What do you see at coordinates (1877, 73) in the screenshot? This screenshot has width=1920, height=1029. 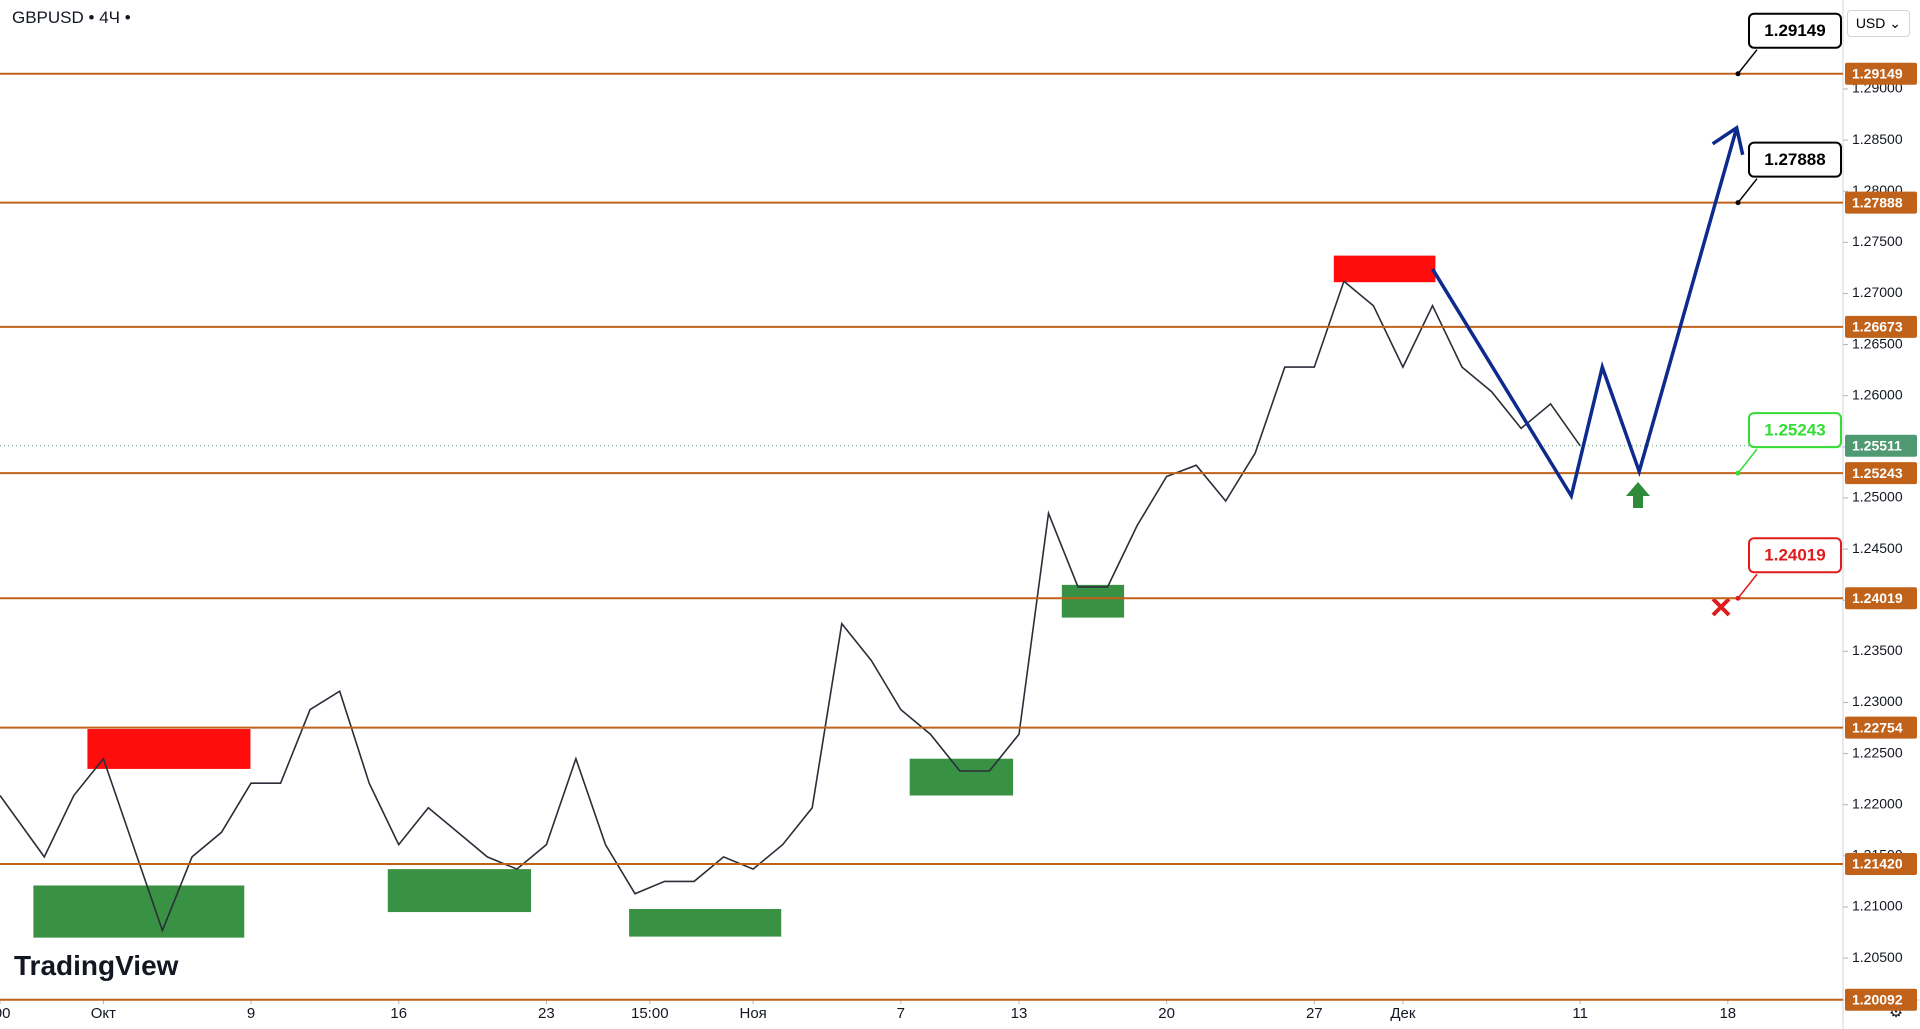 I see `level-axis-label: 1.29149` at bounding box center [1877, 73].